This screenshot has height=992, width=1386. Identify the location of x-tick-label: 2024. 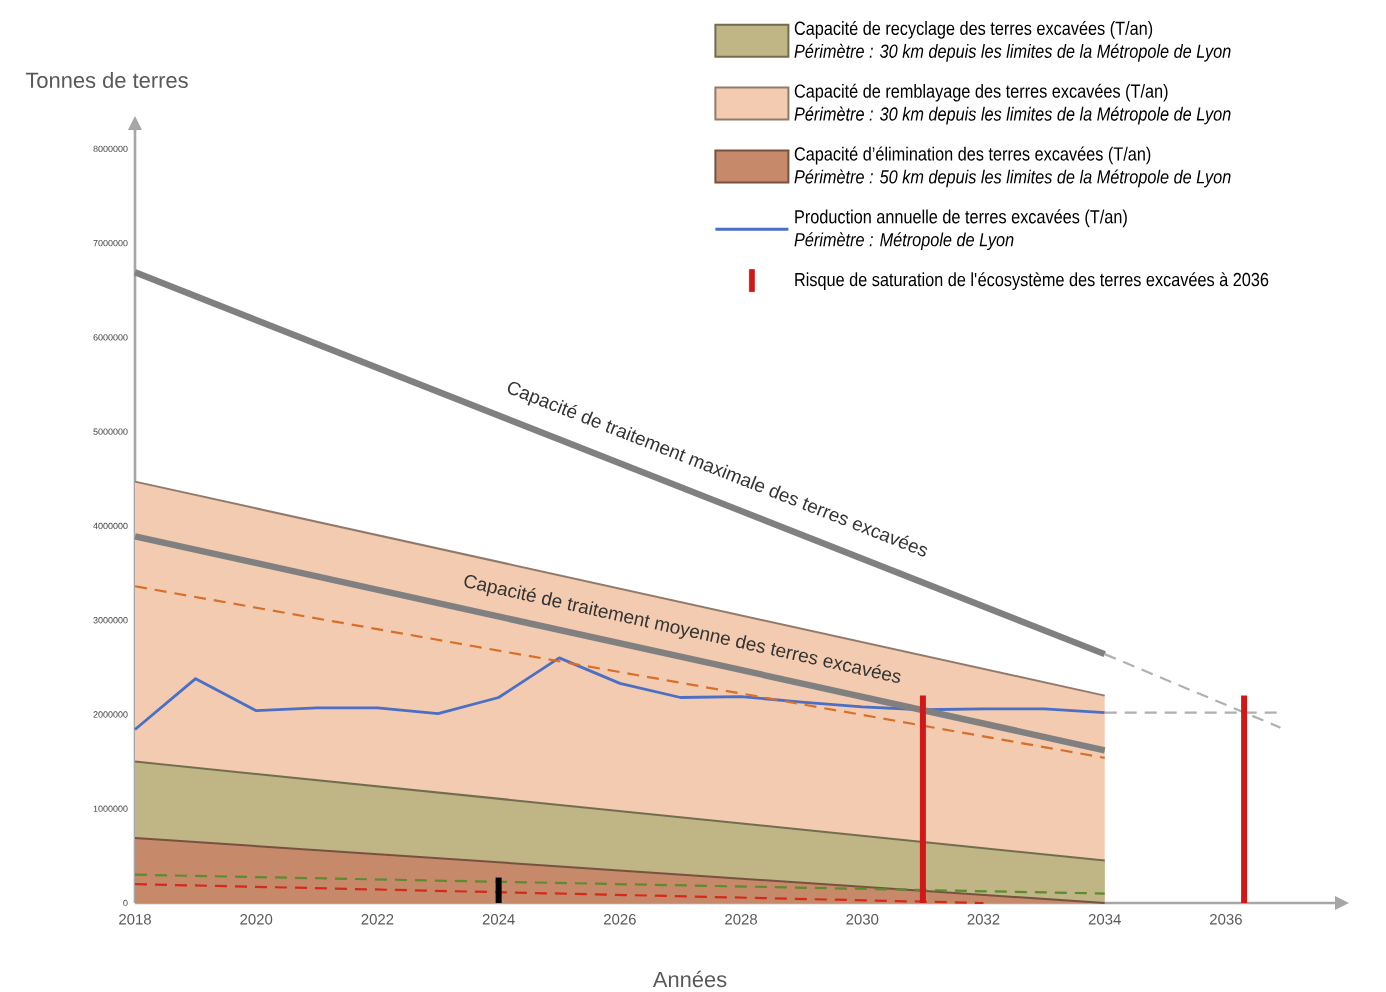
(498, 919).